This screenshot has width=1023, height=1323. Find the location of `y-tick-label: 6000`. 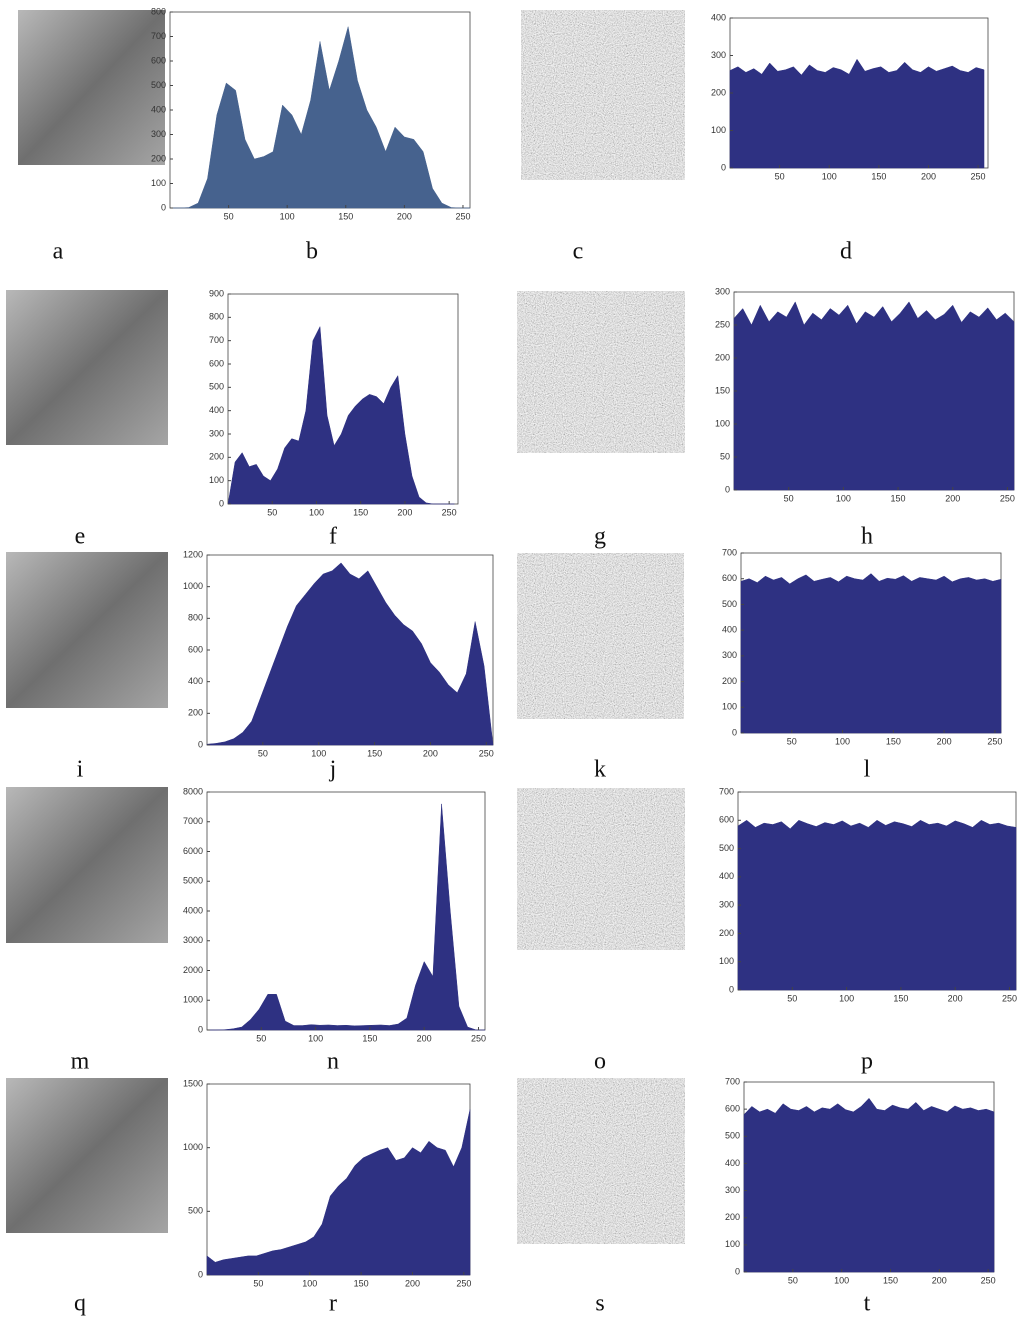

y-tick-label: 6000 is located at coordinates (193, 851).